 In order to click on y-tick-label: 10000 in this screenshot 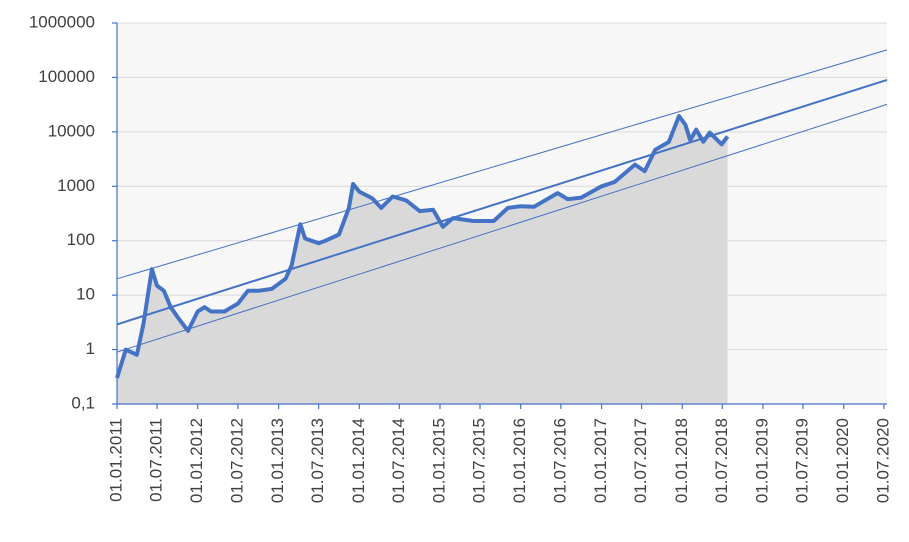, I will do `click(71, 130)`.